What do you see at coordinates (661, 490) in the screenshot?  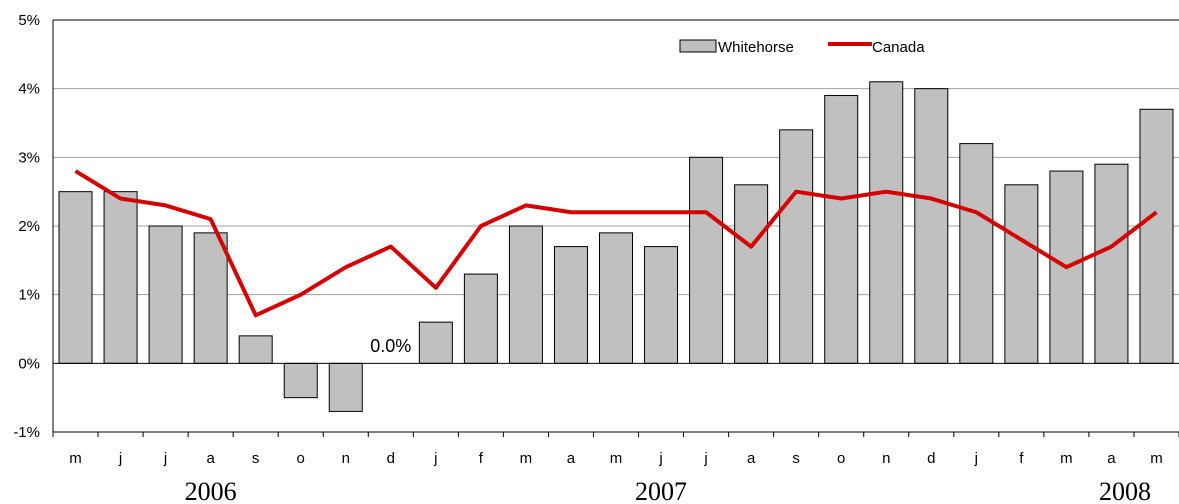 I see `year-label: 2007` at bounding box center [661, 490].